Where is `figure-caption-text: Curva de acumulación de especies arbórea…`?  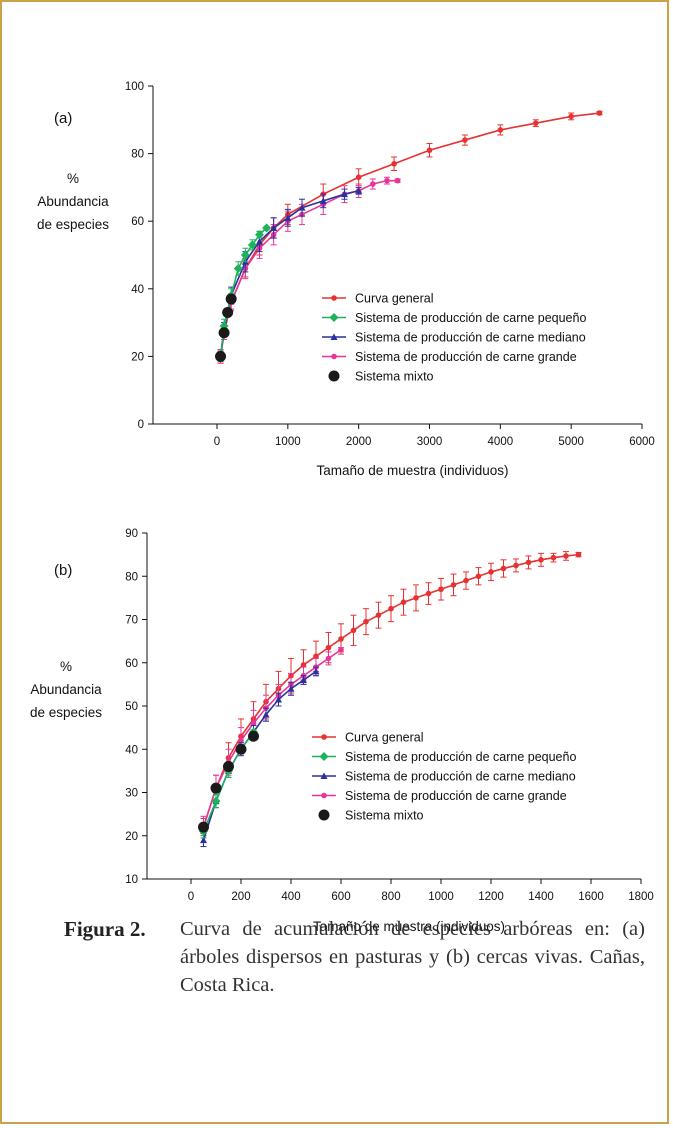 figure-caption-text: Curva de acumulación de especies arbórea… is located at coordinates (412, 957).